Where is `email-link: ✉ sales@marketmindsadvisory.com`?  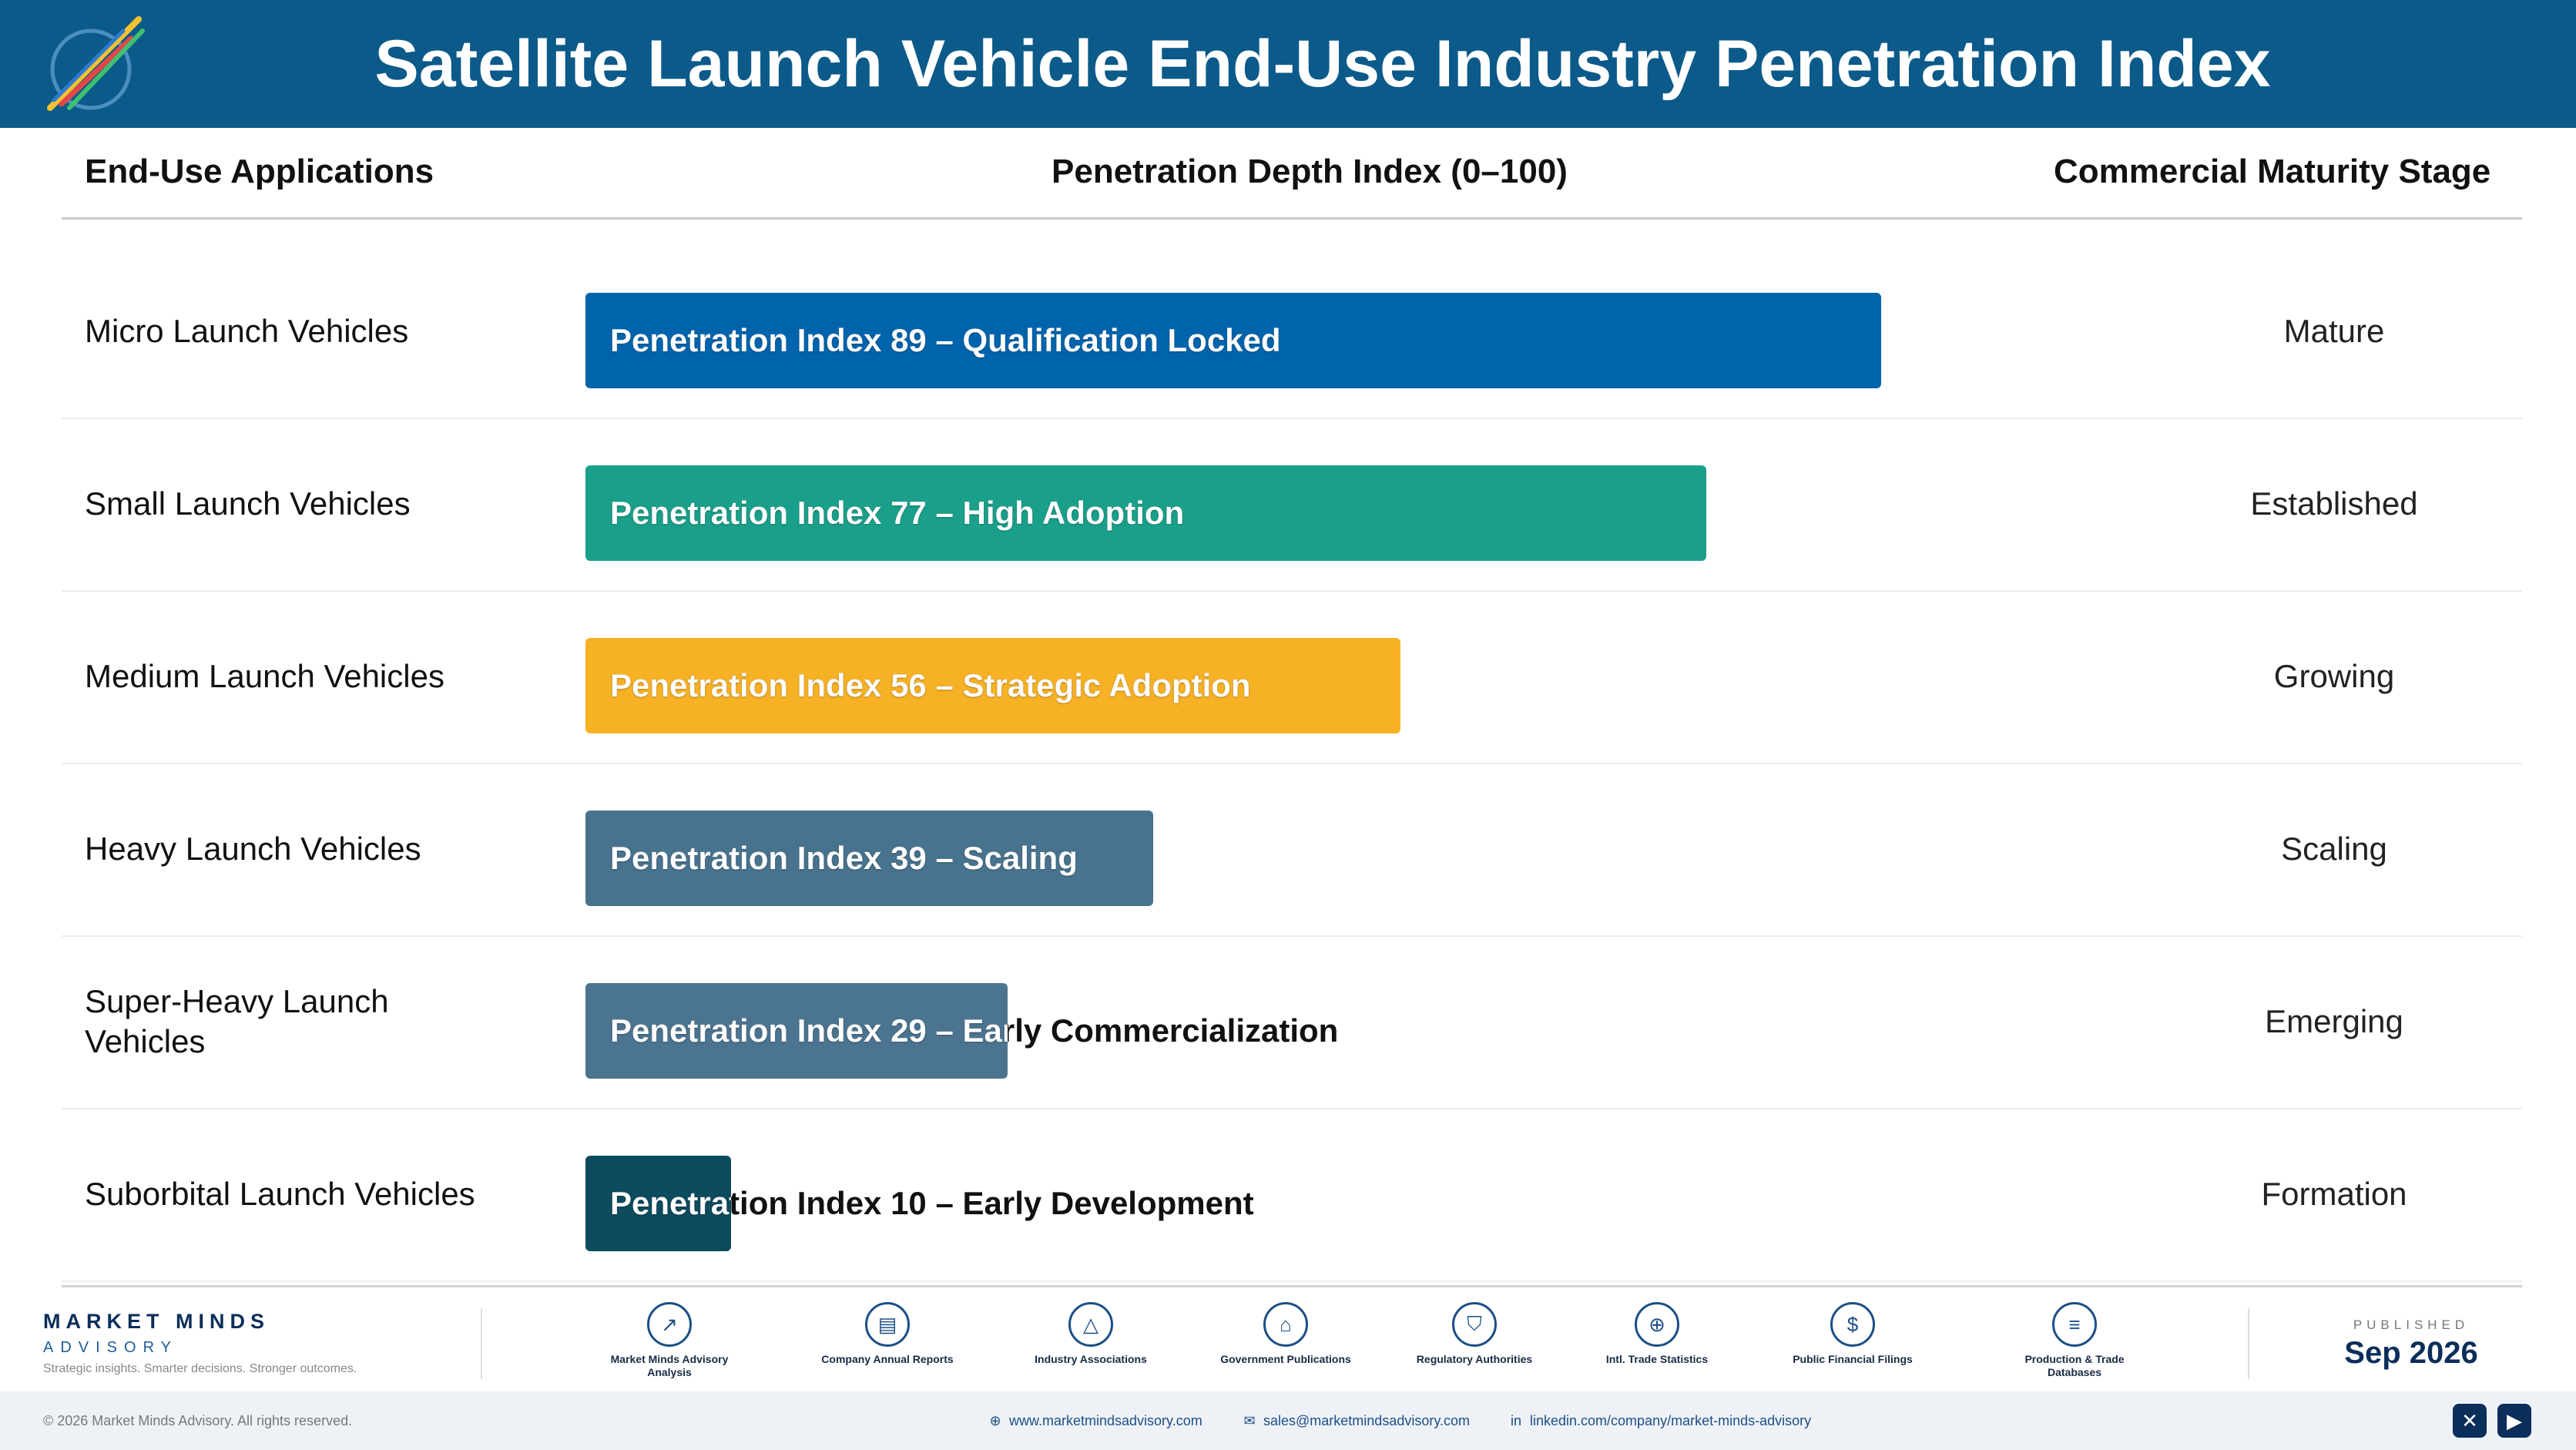 email-link: ✉ sales@marketmindsadvisory.com is located at coordinates (1356, 1421).